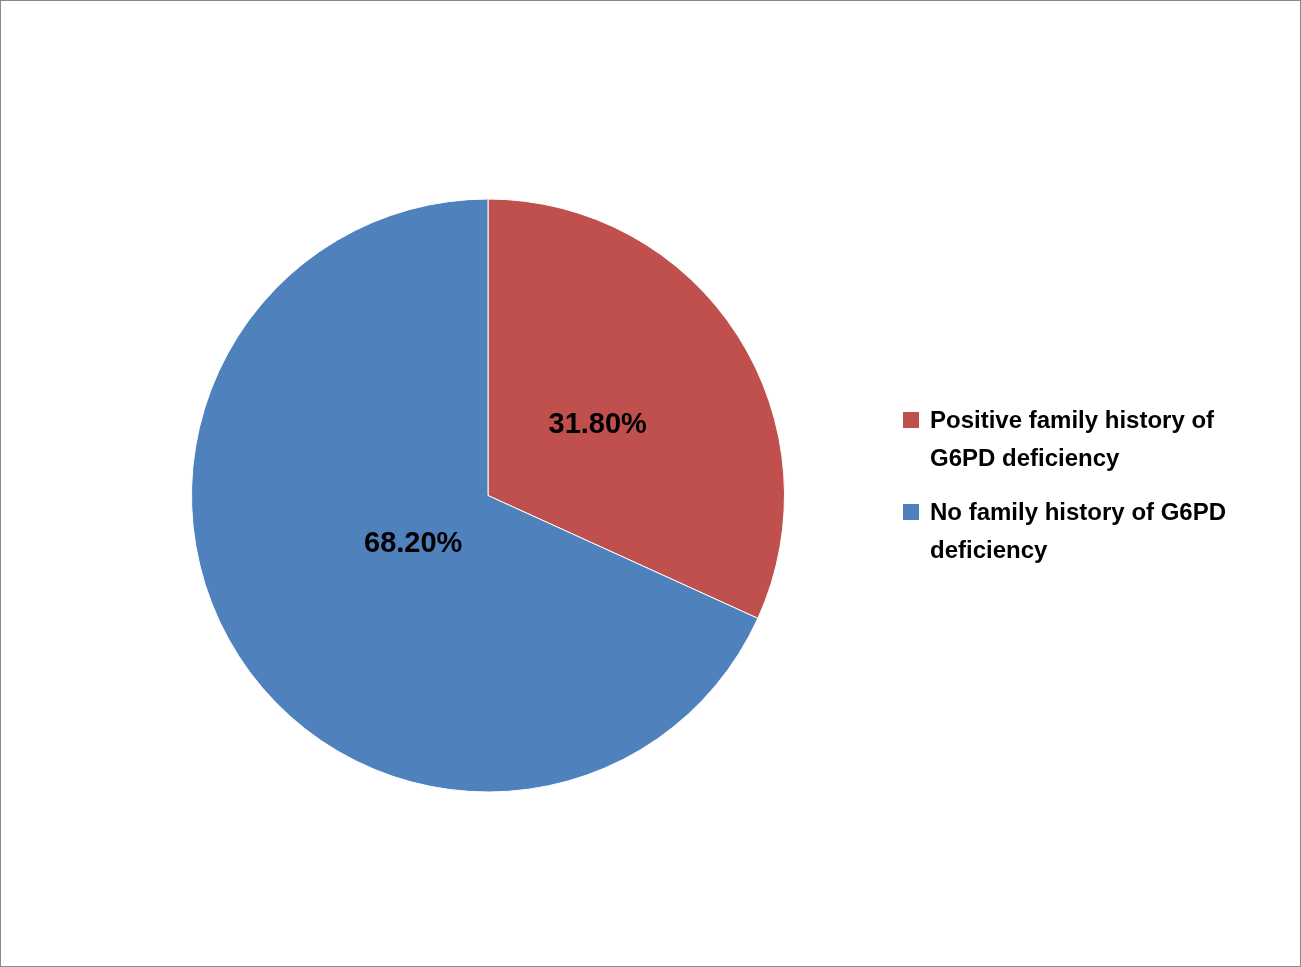 Image resolution: width=1301 pixels, height=967 pixels. I want to click on legend-label: Positive family history of G6PD deficiency, so click(1073, 439).